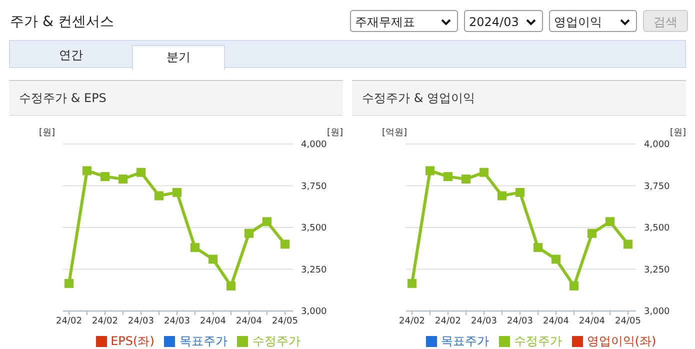 The height and width of the screenshot is (349, 695). I want to click on chart-title: 수정주가 & 영업이익, so click(519, 98).